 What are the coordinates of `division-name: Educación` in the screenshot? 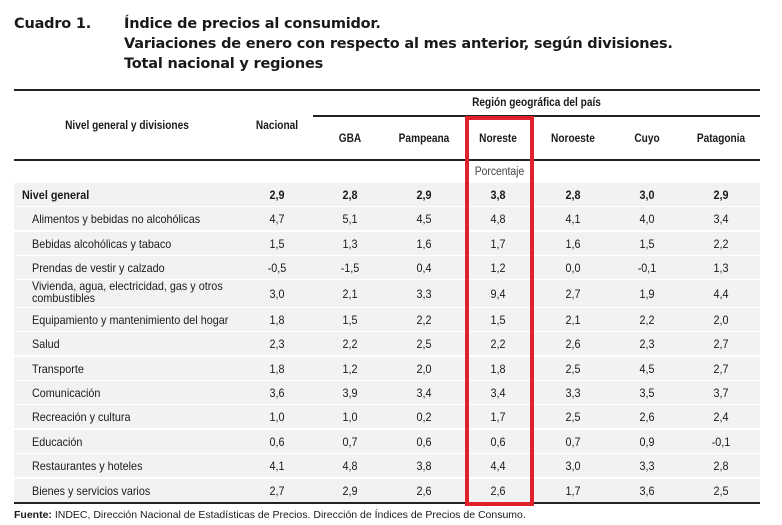 It's located at (57, 442).